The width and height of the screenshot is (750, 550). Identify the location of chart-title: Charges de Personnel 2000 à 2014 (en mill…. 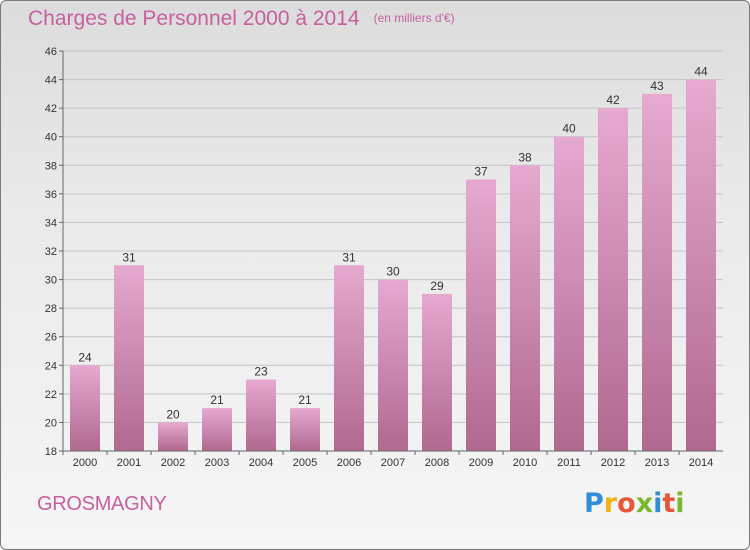
(241, 19).